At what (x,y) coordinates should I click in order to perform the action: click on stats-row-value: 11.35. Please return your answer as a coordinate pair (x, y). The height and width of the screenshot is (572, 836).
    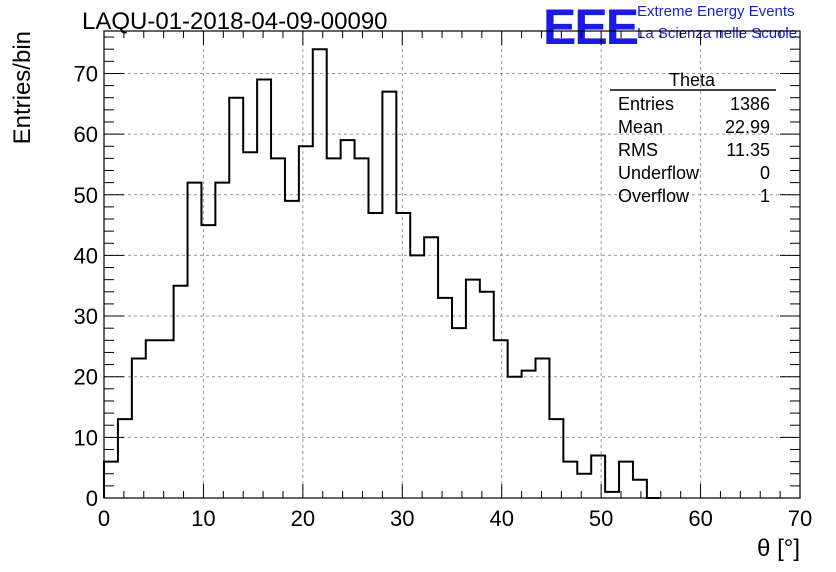
    Looking at the image, I should click on (748, 150).